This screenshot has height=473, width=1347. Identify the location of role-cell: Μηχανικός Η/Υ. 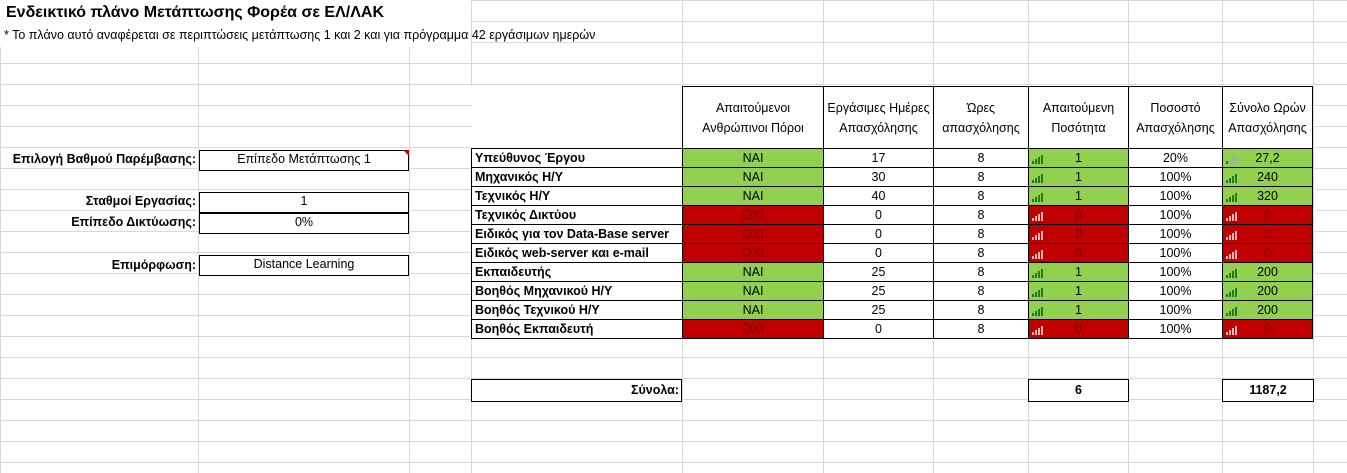
(577, 177).